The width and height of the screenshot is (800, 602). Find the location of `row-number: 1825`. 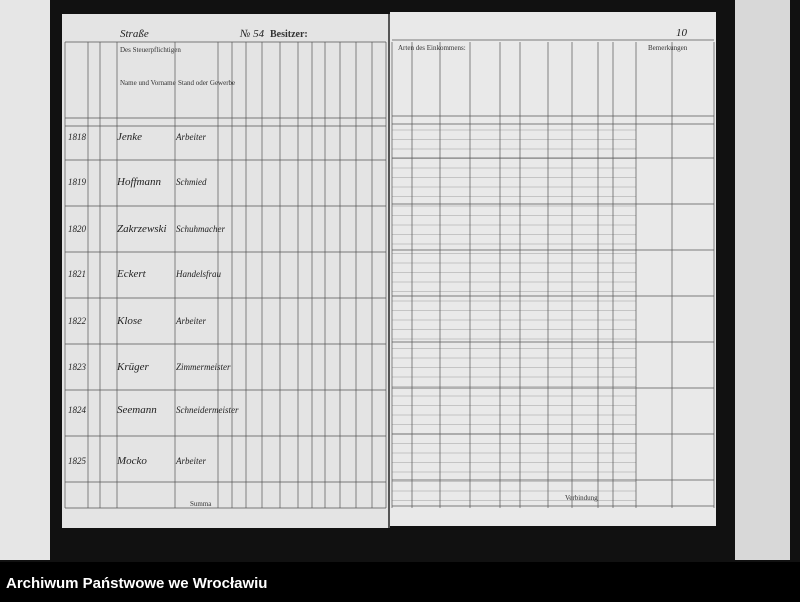

row-number: 1825 is located at coordinates (77, 461).